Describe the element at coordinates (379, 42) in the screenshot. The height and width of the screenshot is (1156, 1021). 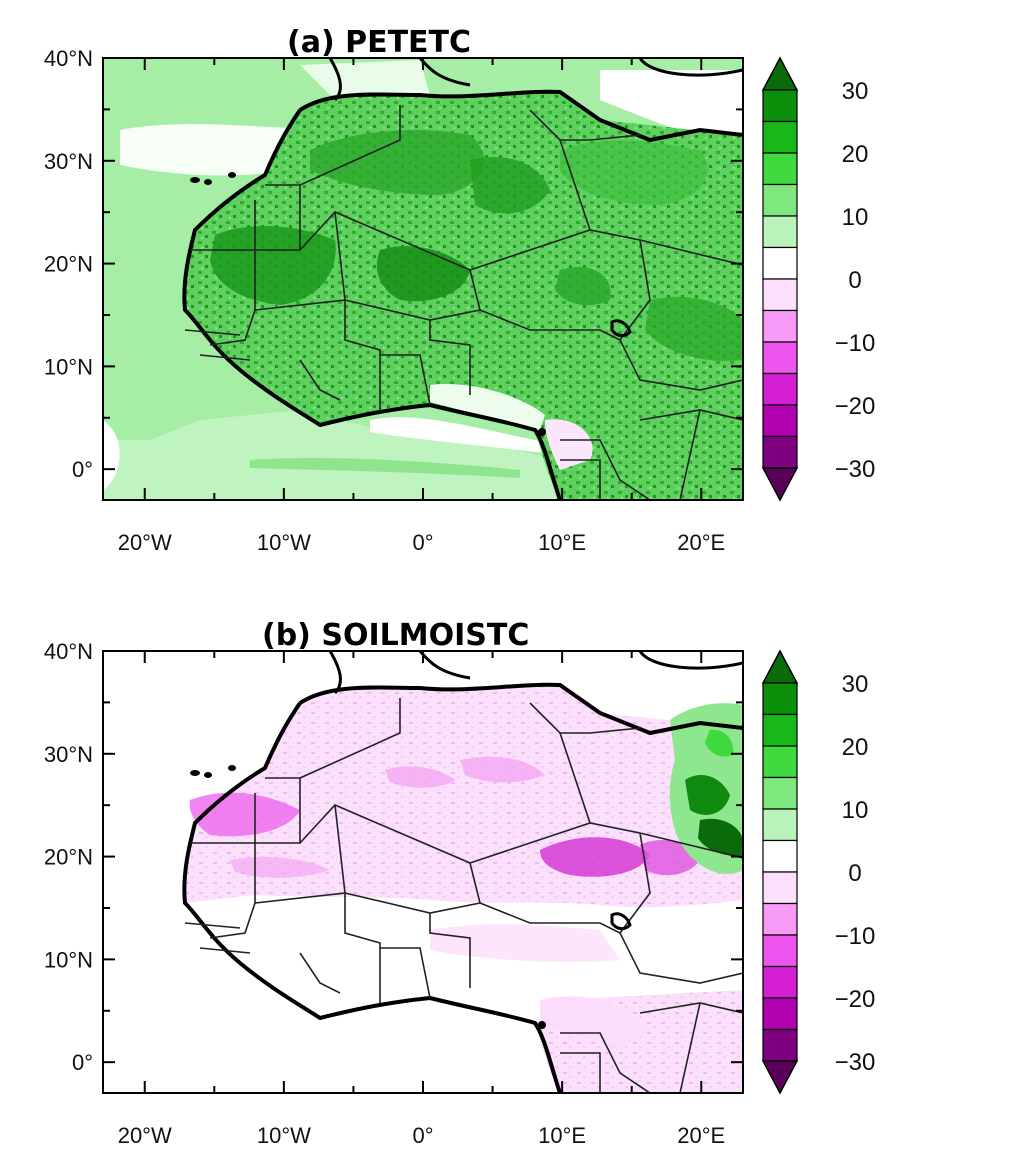
I see `panel-a-title: (a) PETETC` at that location.